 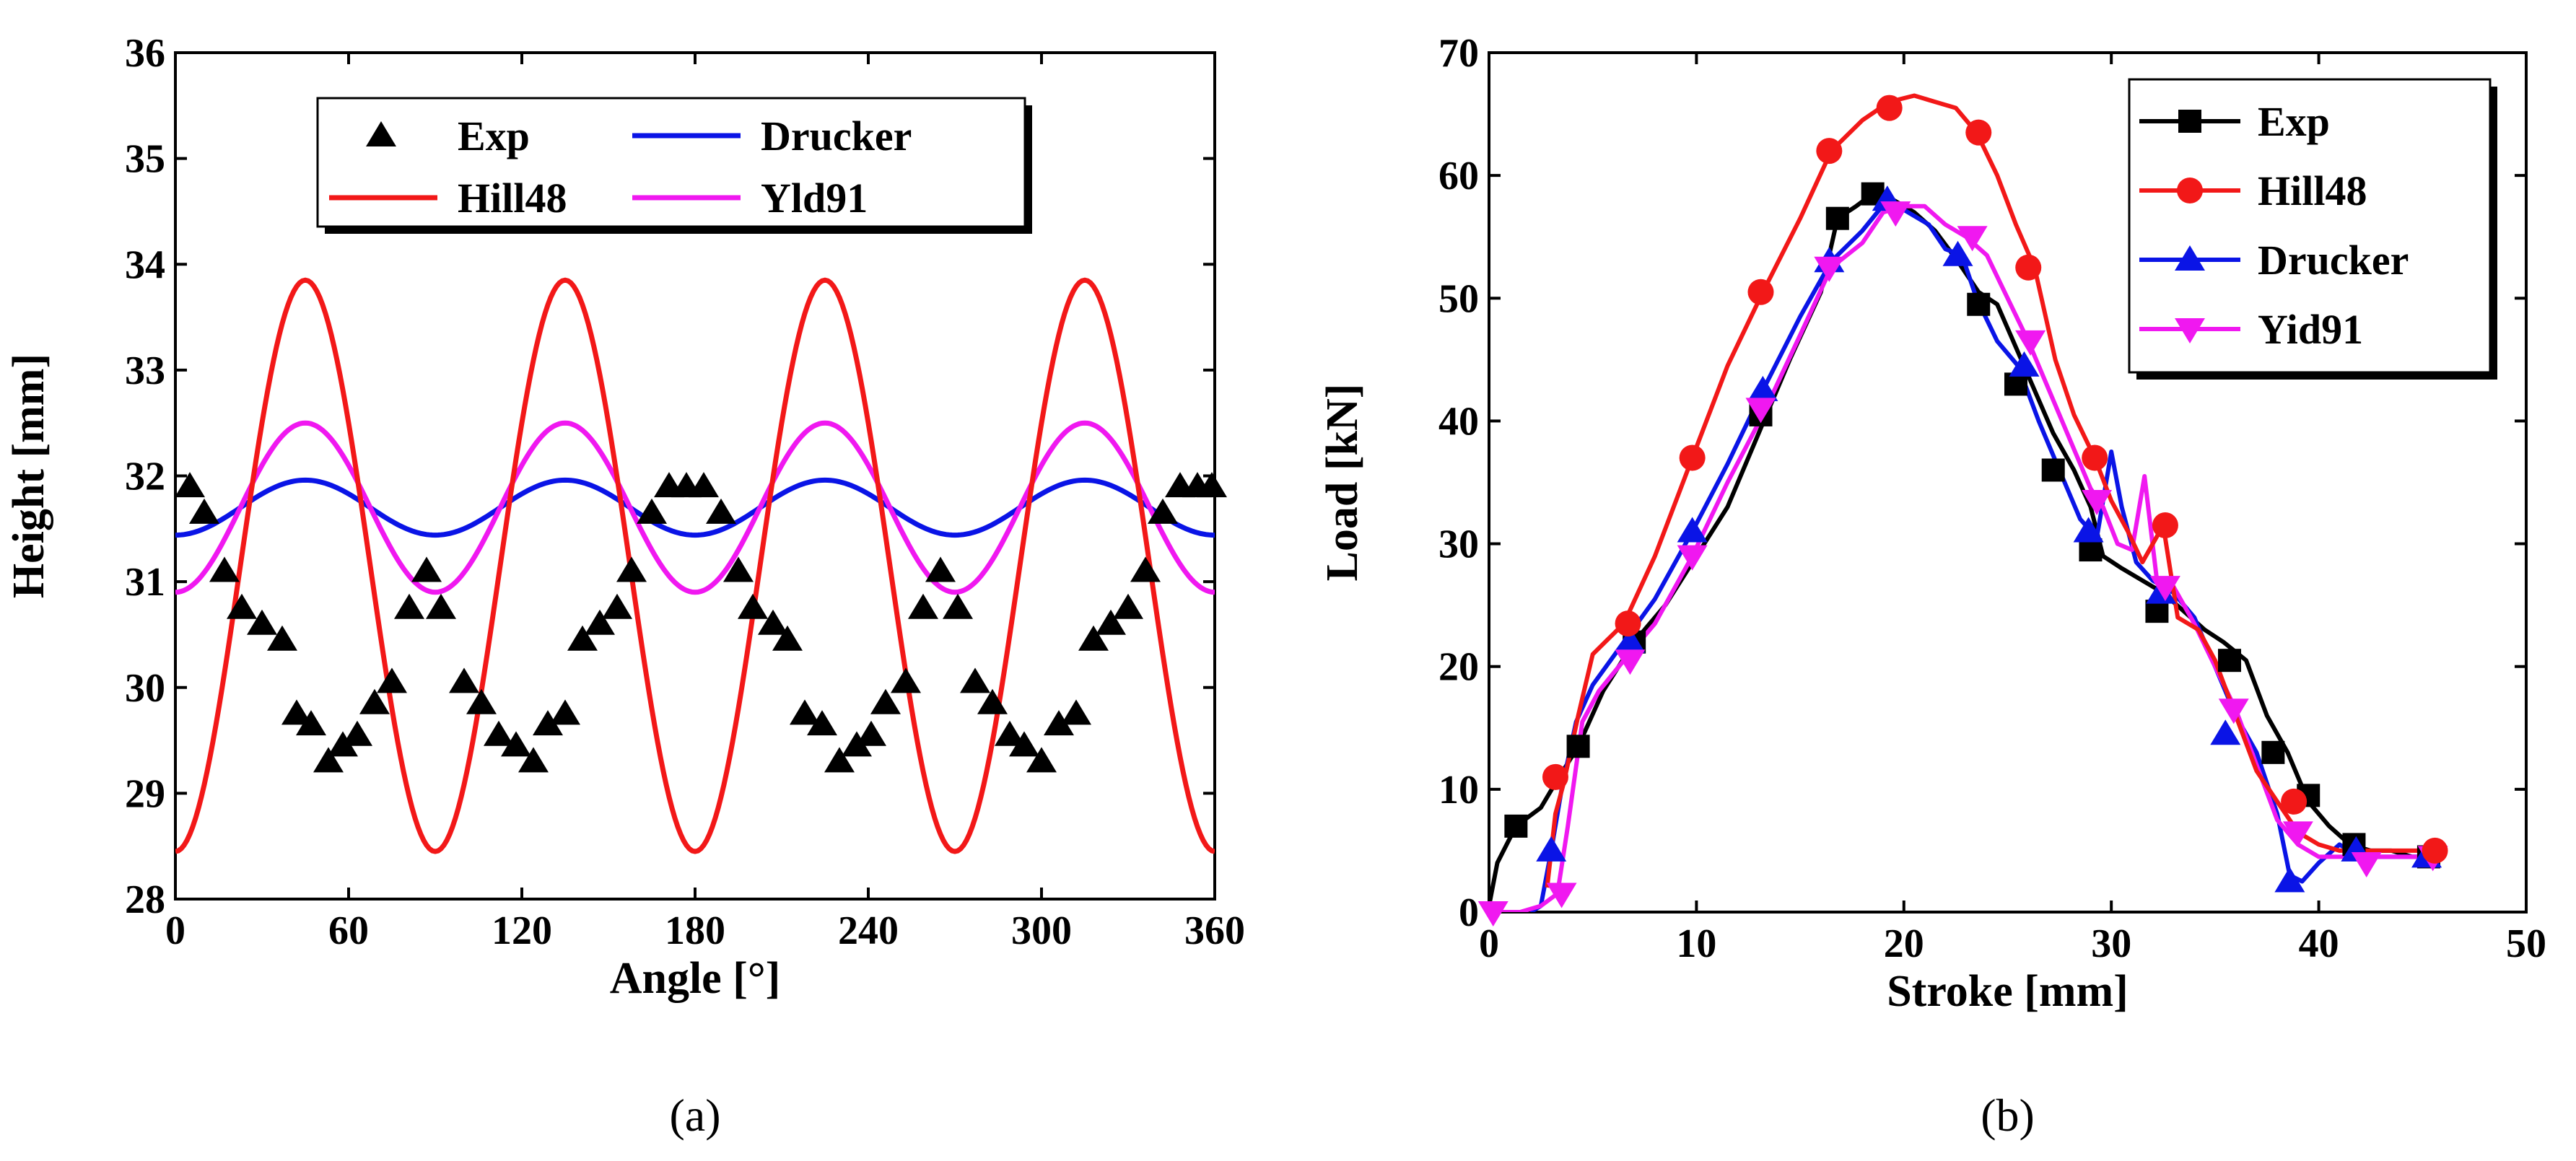 What do you see at coordinates (1489, 943) in the screenshot?
I see `b-x-tick-label: 0` at bounding box center [1489, 943].